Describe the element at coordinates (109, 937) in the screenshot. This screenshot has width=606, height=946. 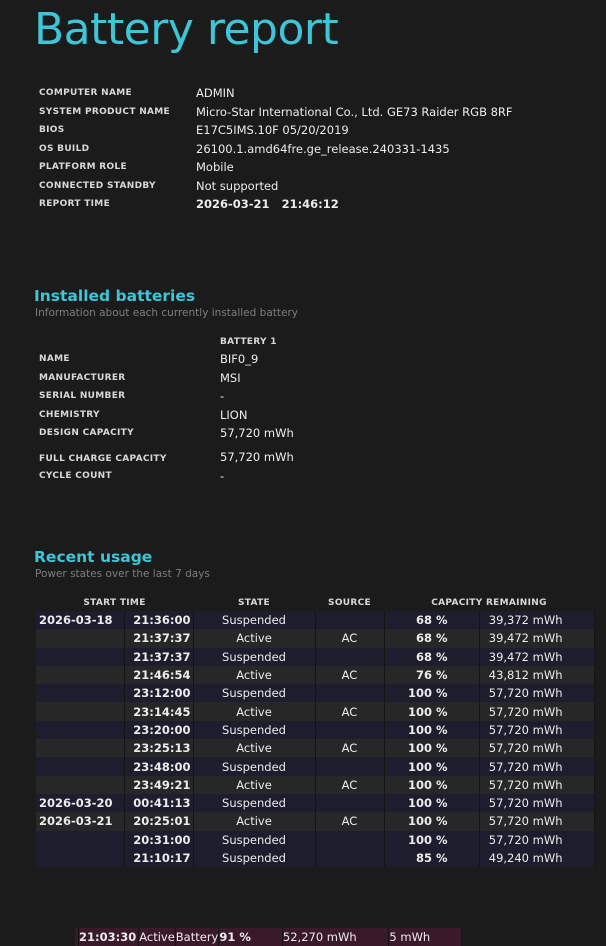
I see `usage-time: 21:03:30` at that location.